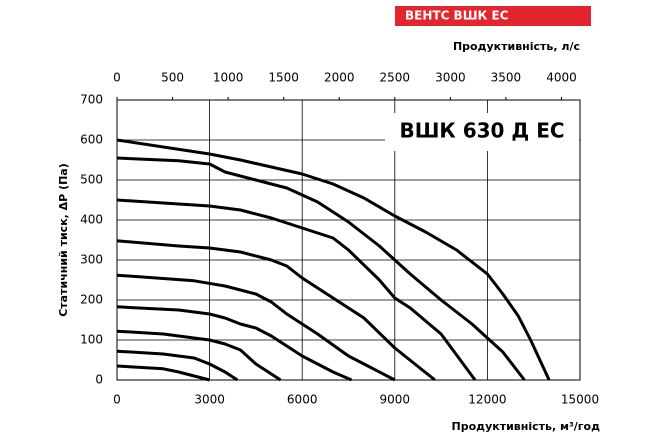 The height and width of the screenshot is (436, 657). I want to click on chart-title: ВШК 630 Д ЕС, so click(481, 131).